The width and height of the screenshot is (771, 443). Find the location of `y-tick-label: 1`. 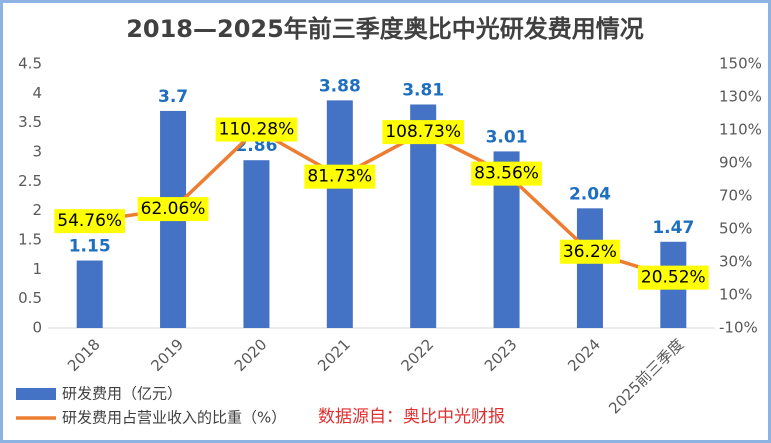

y-tick-label: 1 is located at coordinates (37, 269).